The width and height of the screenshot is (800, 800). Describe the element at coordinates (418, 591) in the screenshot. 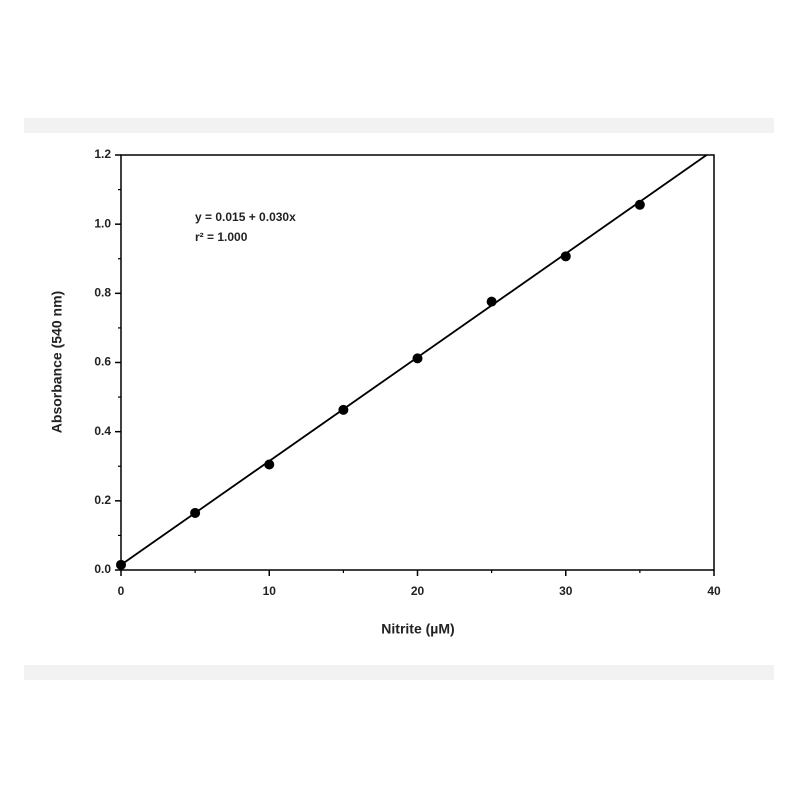

I see `x-tick-label: 20` at that location.